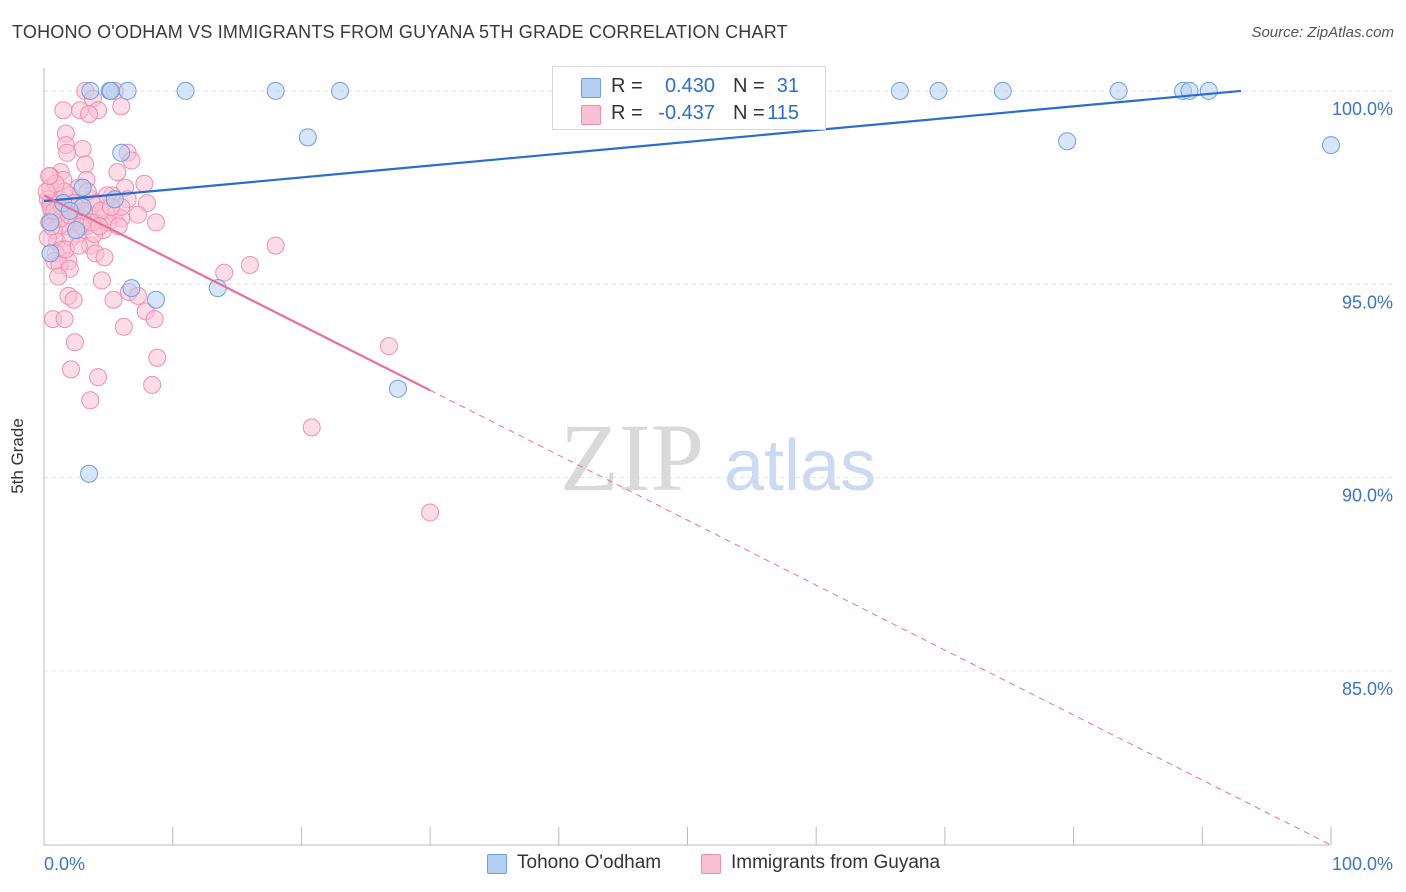 The height and width of the screenshot is (892, 1406). I want to click on stats-legend: R = 0.430 N = 31 R = -0.437 N = 115, so click(689, 98).